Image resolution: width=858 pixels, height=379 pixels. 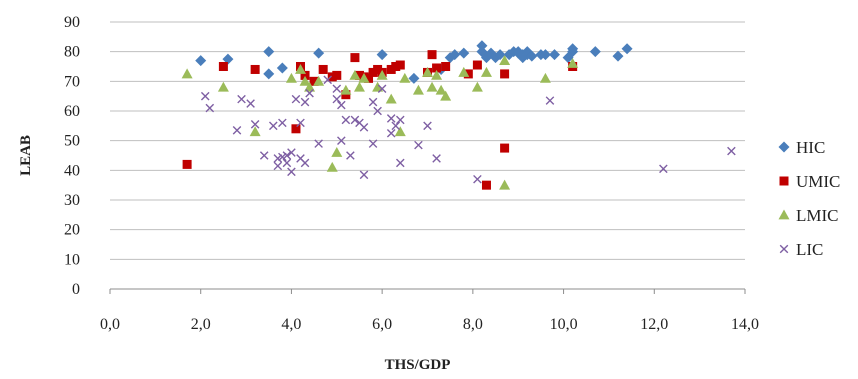 What do you see at coordinates (72, 170) in the screenshot?
I see `y-tick-label: 40` at bounding box center [72, 170].